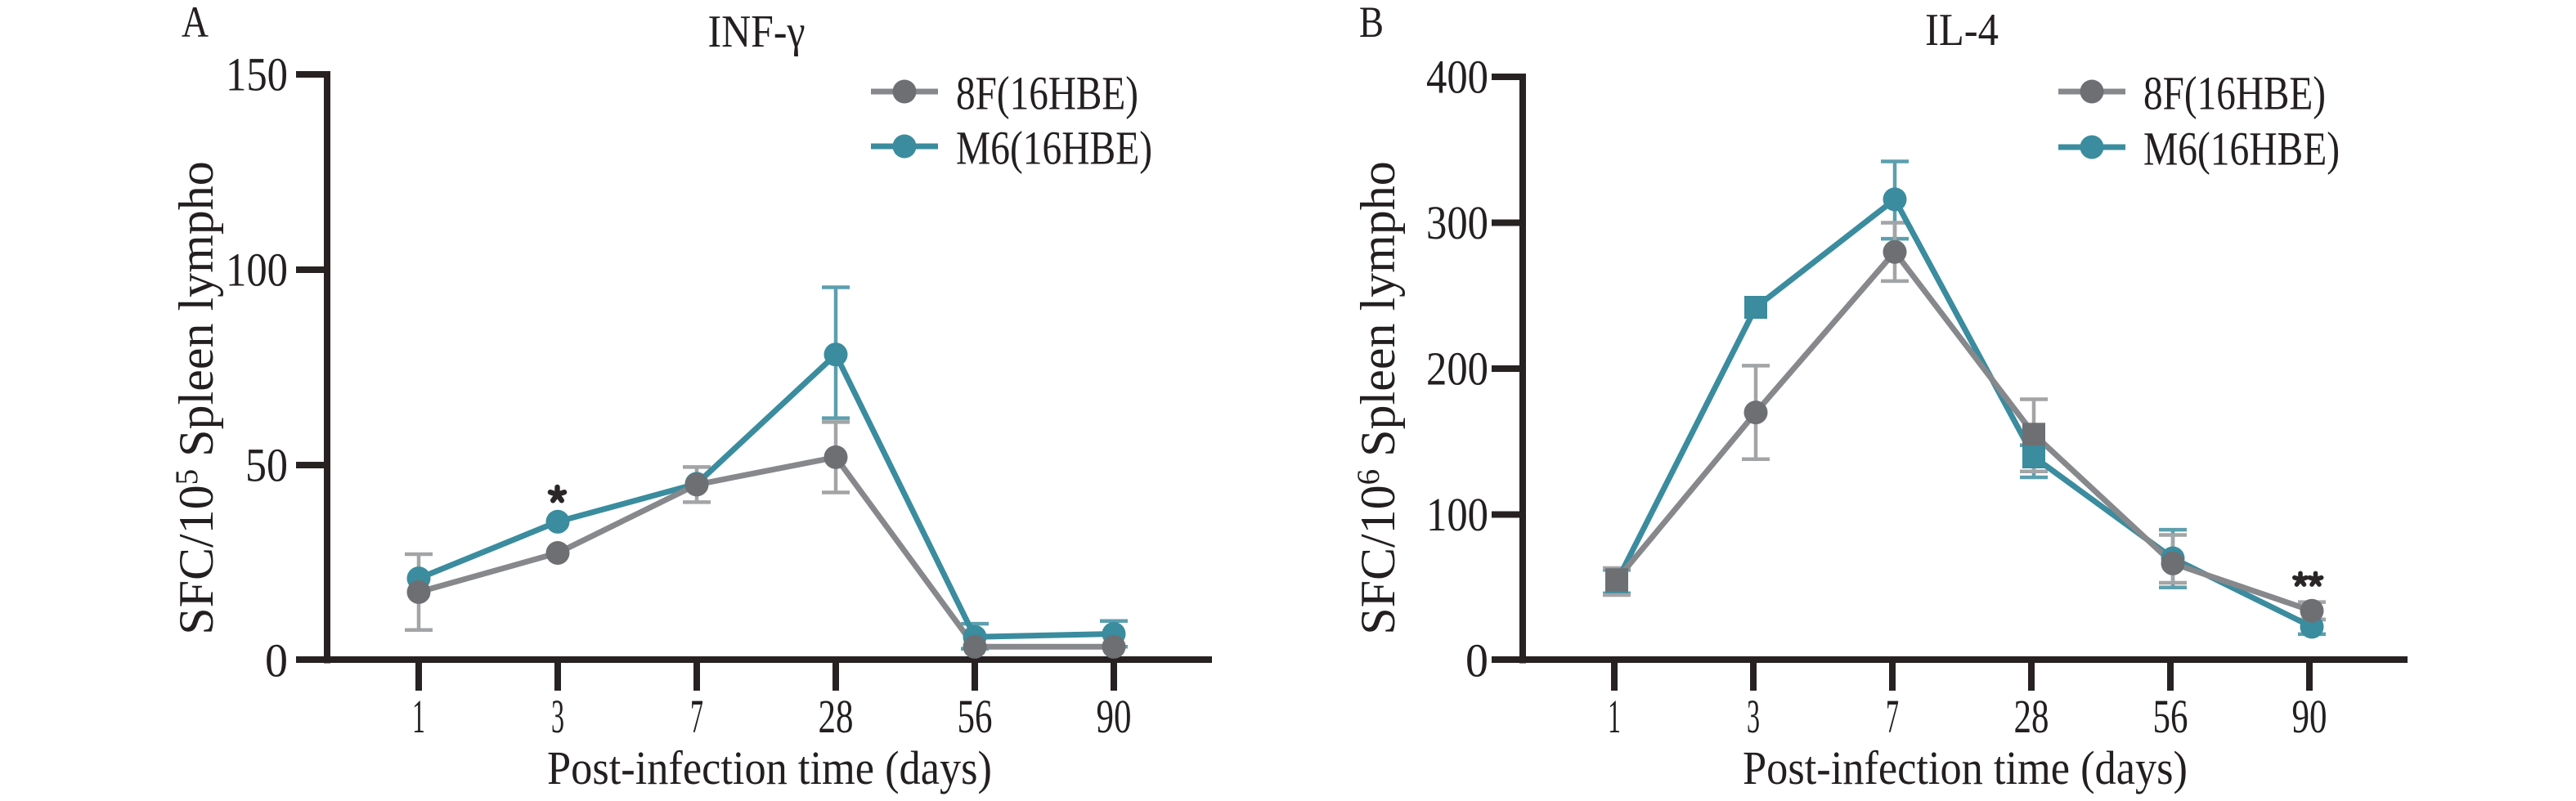 The width and height of the screenshot is (2576, 801). What do you see at coordinates (267, 466) in the screenshot?
I see `svg-text: 50` at bounding box center [267, 466].